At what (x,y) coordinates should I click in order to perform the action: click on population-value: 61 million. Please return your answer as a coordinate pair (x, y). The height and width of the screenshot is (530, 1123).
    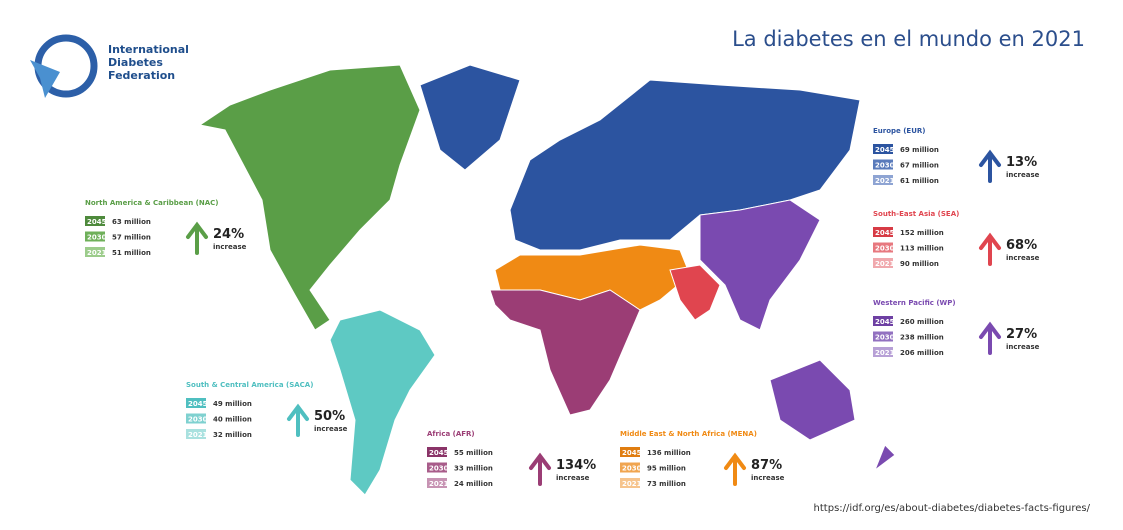
    Looking at the image, I should click on (919, 181).